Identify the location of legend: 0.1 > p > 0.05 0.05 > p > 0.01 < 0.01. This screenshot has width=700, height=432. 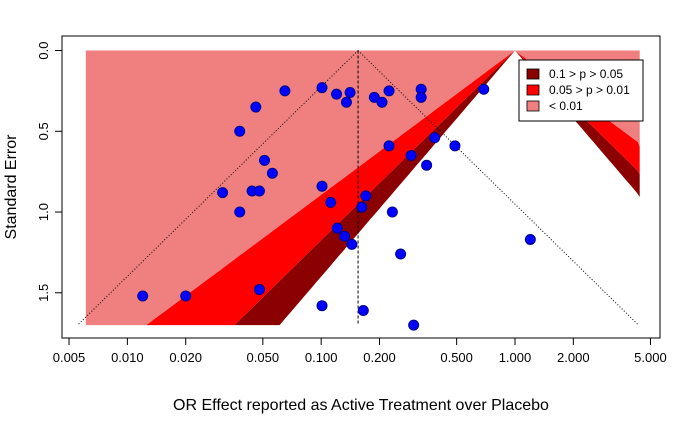
(581, 90).